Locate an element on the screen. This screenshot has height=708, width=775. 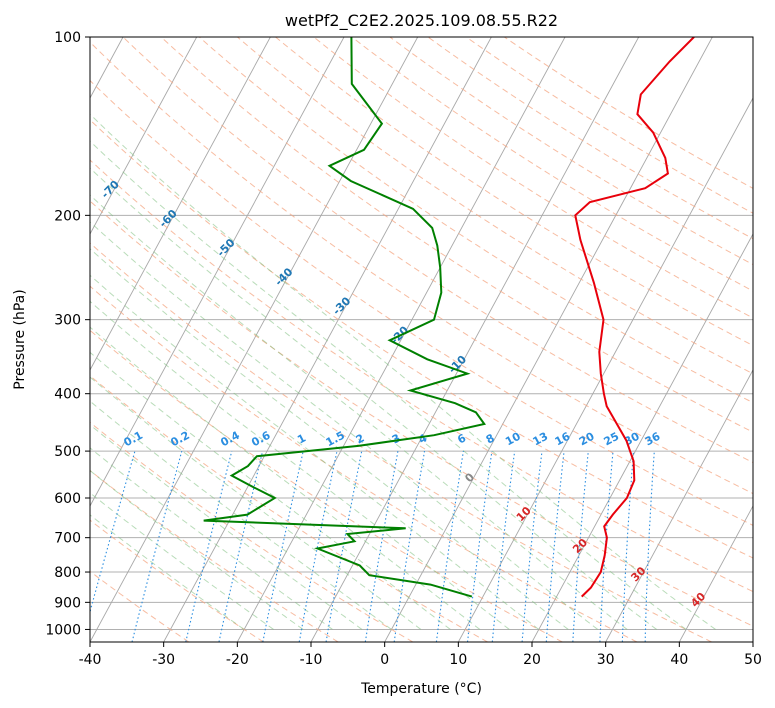
x-tick-label: 0 is located at coordinates (384, 660).